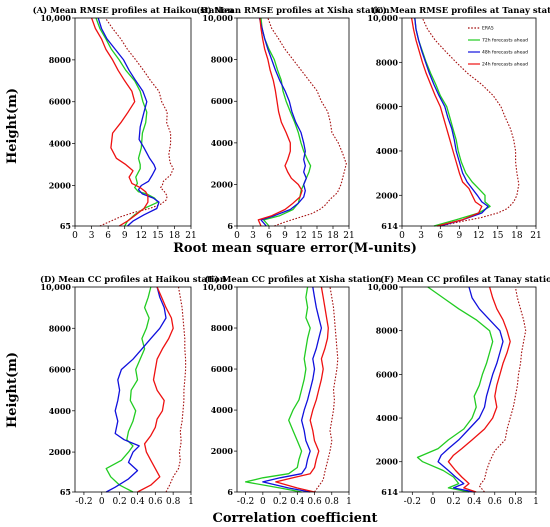 The image size is (550, 527). Describe the element at coordinates (12, 126) in the screenshot. I see `y-axis-label-top: Height(m)` at that location.